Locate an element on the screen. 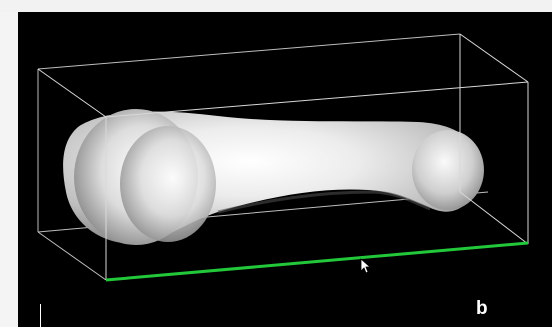 This screenshot has height=327, width=552. top-border is located at coordinates (276, 6).